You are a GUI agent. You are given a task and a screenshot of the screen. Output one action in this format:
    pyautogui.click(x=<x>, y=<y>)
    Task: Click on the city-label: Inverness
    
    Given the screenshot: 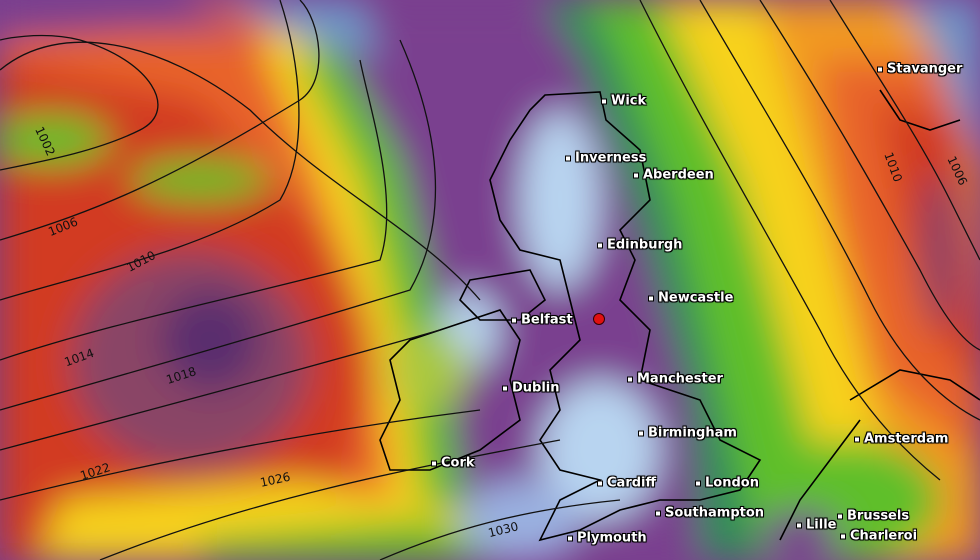 What is the action you would take?
    pyautogui.click(x=611, y=158)
    